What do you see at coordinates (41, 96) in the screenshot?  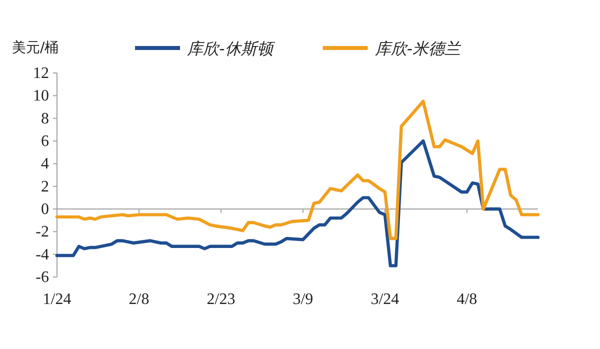 I see `y-tick-label: 10` at bounding box center [41, 96].